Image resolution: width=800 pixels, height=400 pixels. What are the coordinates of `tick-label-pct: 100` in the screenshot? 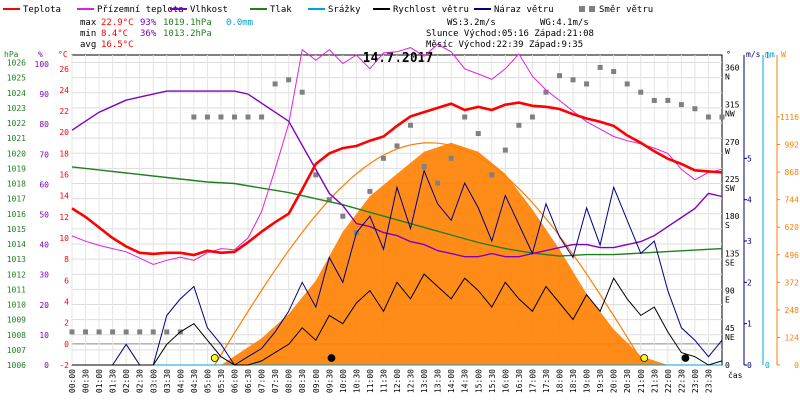 It's located at (42, 64).